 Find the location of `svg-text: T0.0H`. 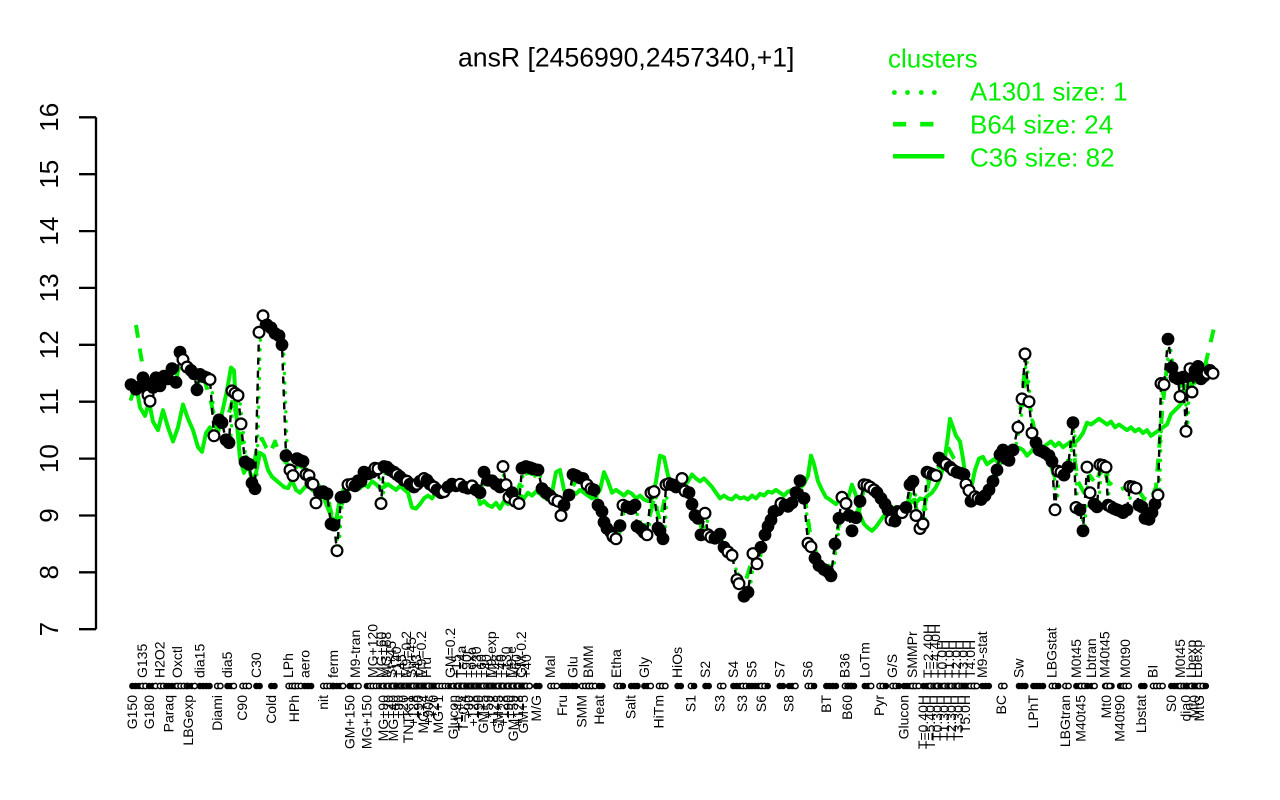

svg-text: T0.0H is located at coordinates (942, 659).